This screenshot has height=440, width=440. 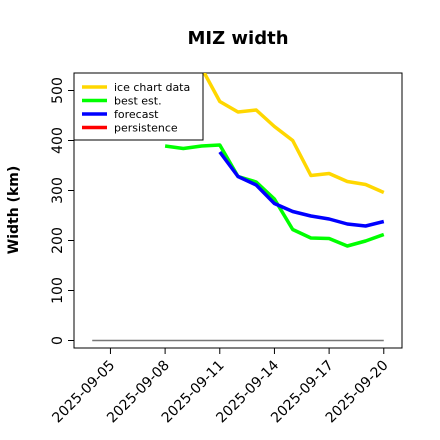 I want to click on legend-label: ice chart data, so click(x=152, y=87).